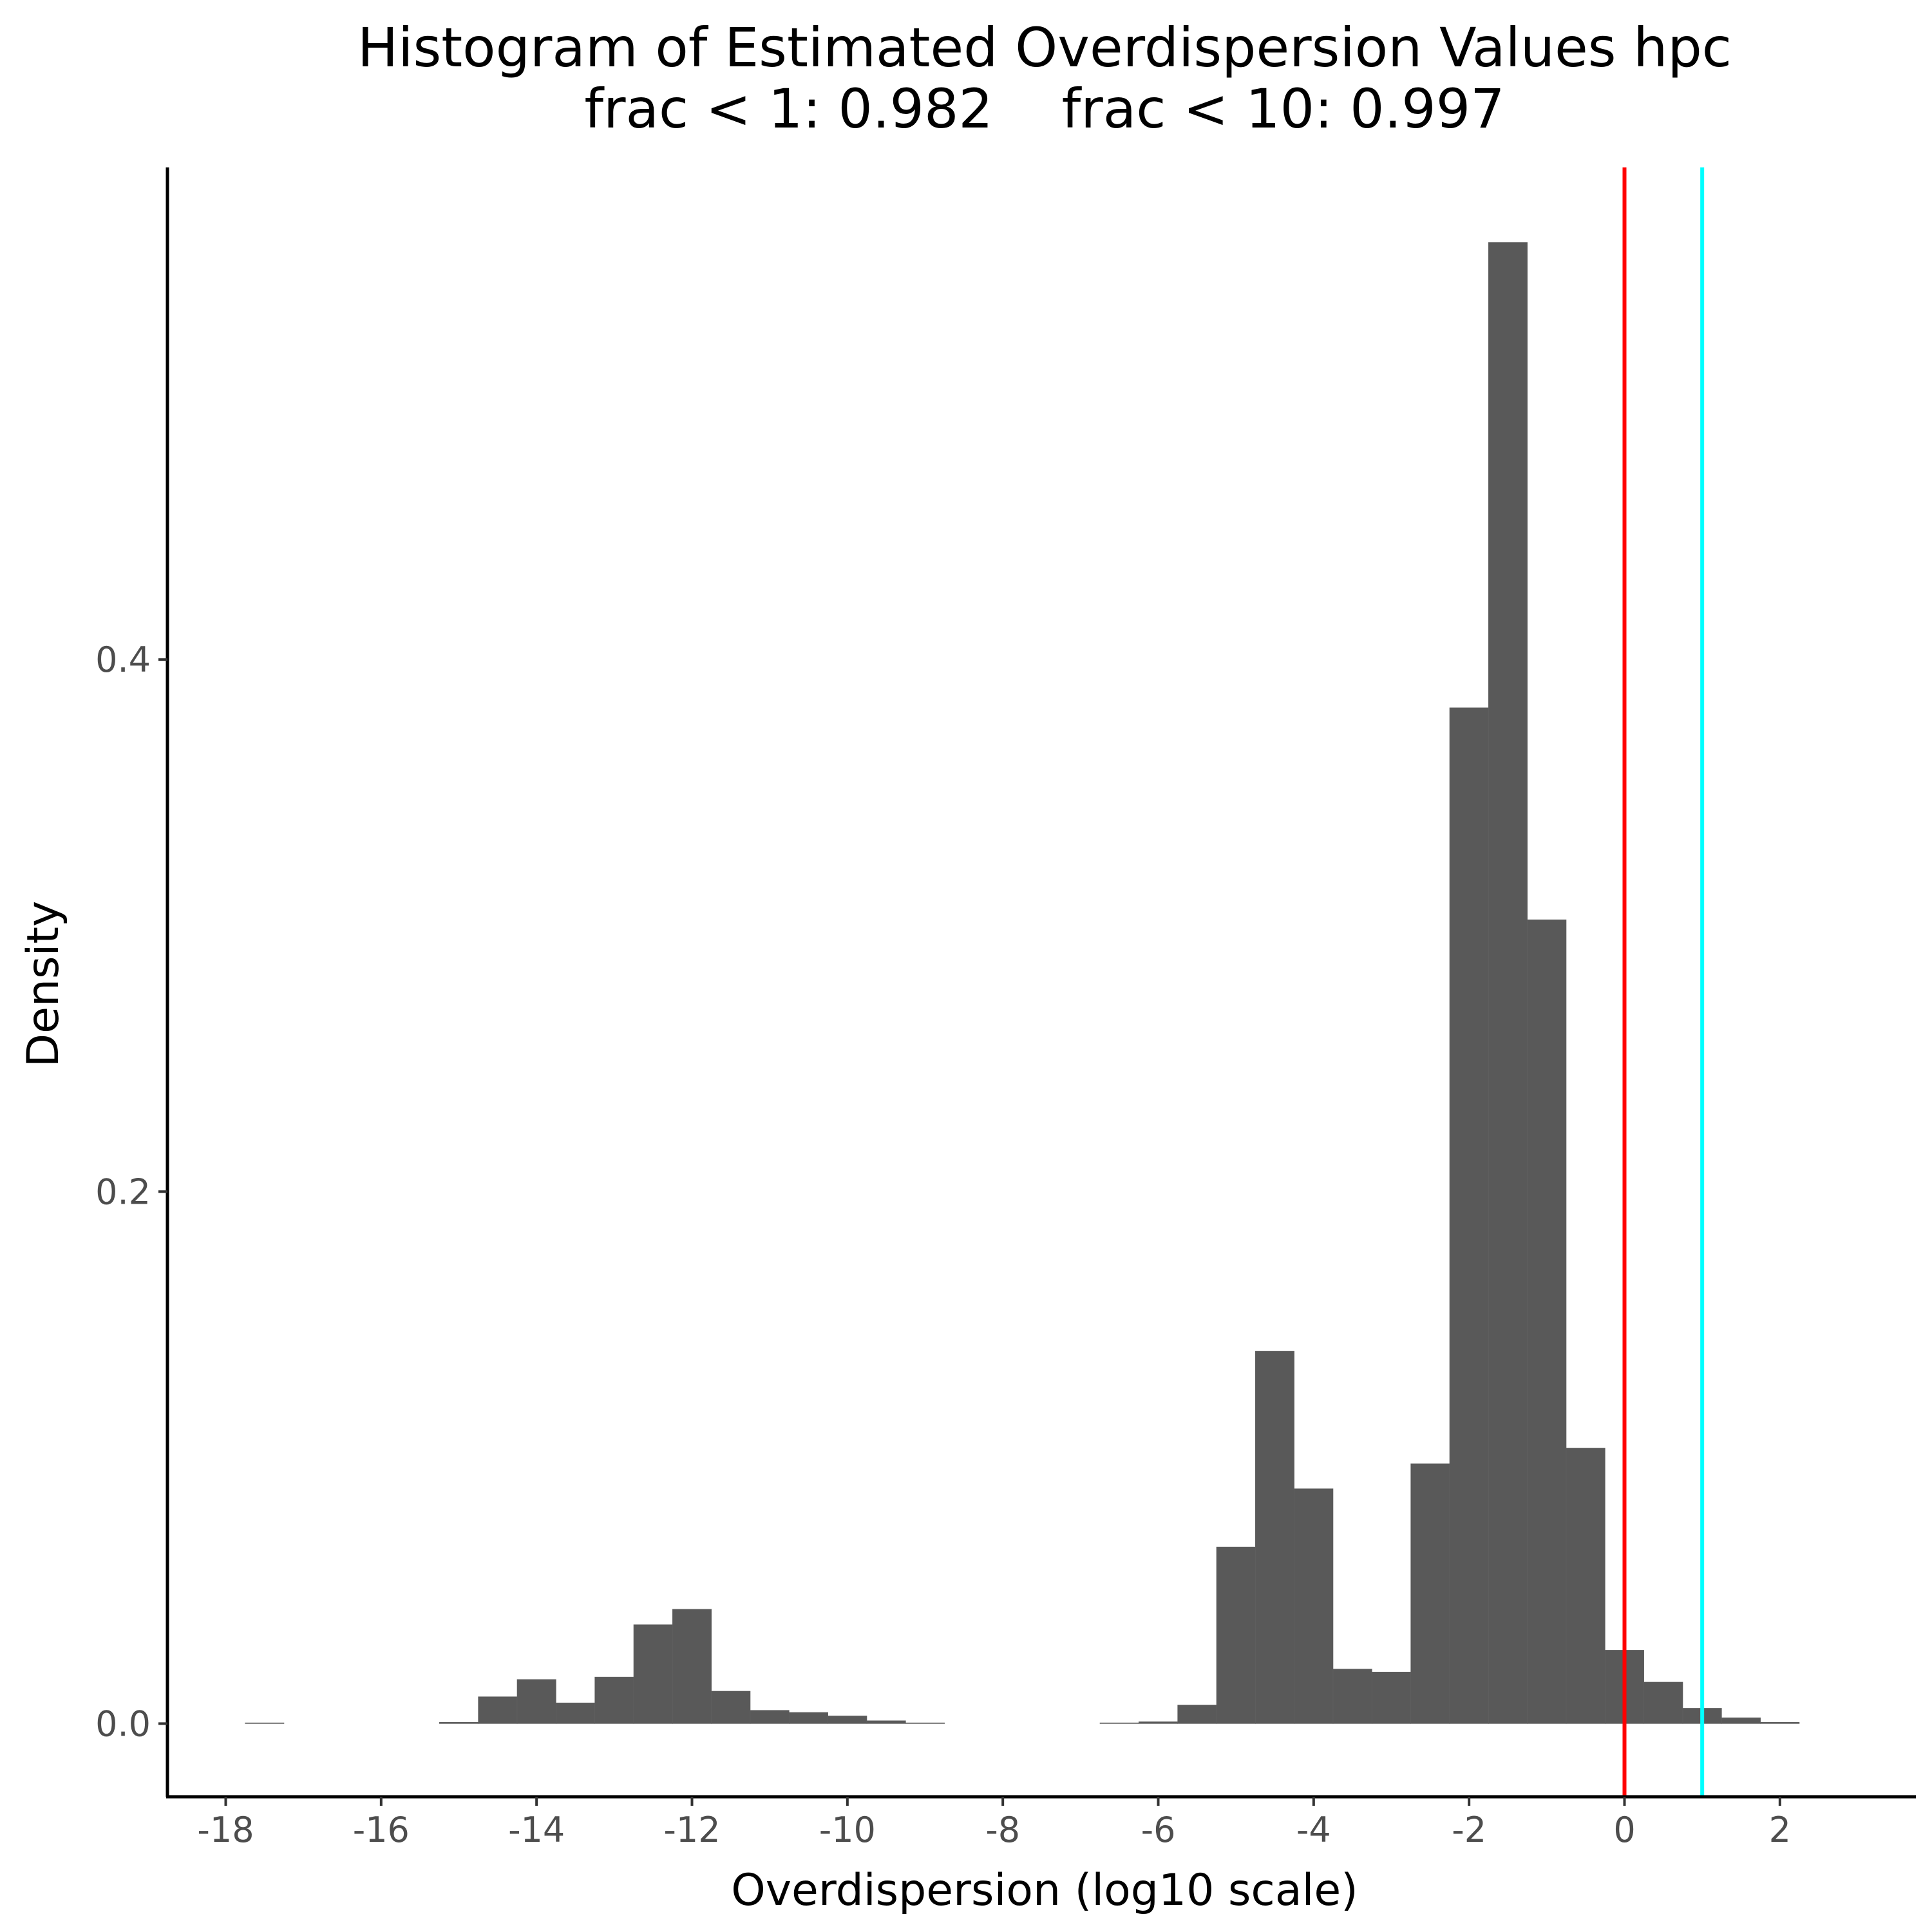  I want to click on x-axis-ticks: -18 -16 -14 -12 -10 -8 -6 -4 -2 0 2, so click(994, 1824).